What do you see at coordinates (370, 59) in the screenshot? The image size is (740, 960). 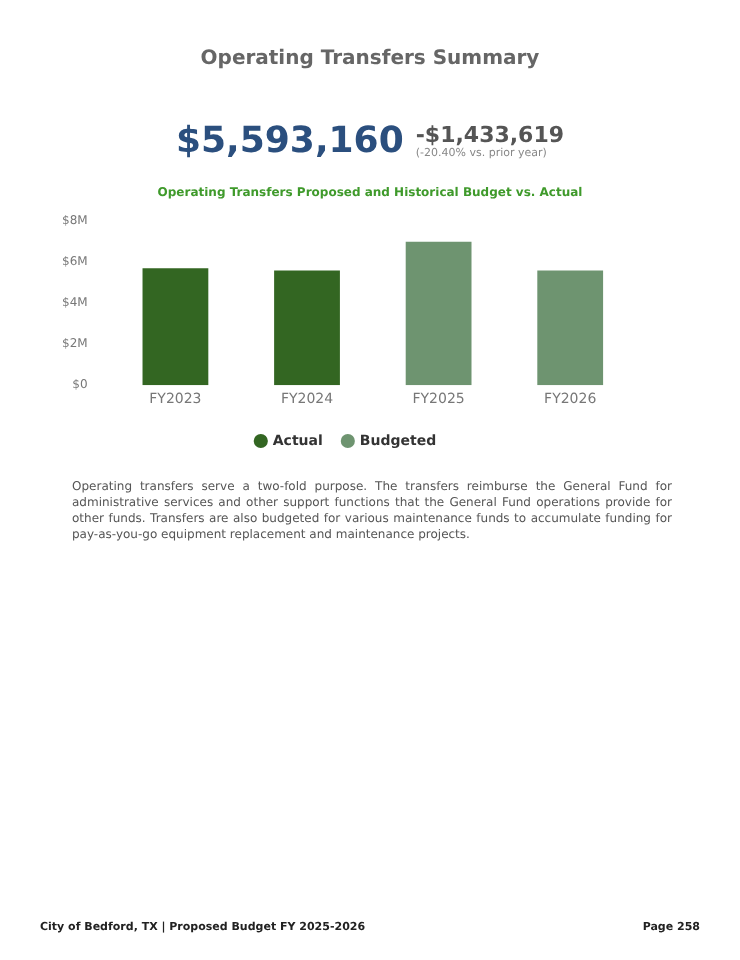 I see `chart-title: Operating Transfers Summary` at bounding box center [370, 59].